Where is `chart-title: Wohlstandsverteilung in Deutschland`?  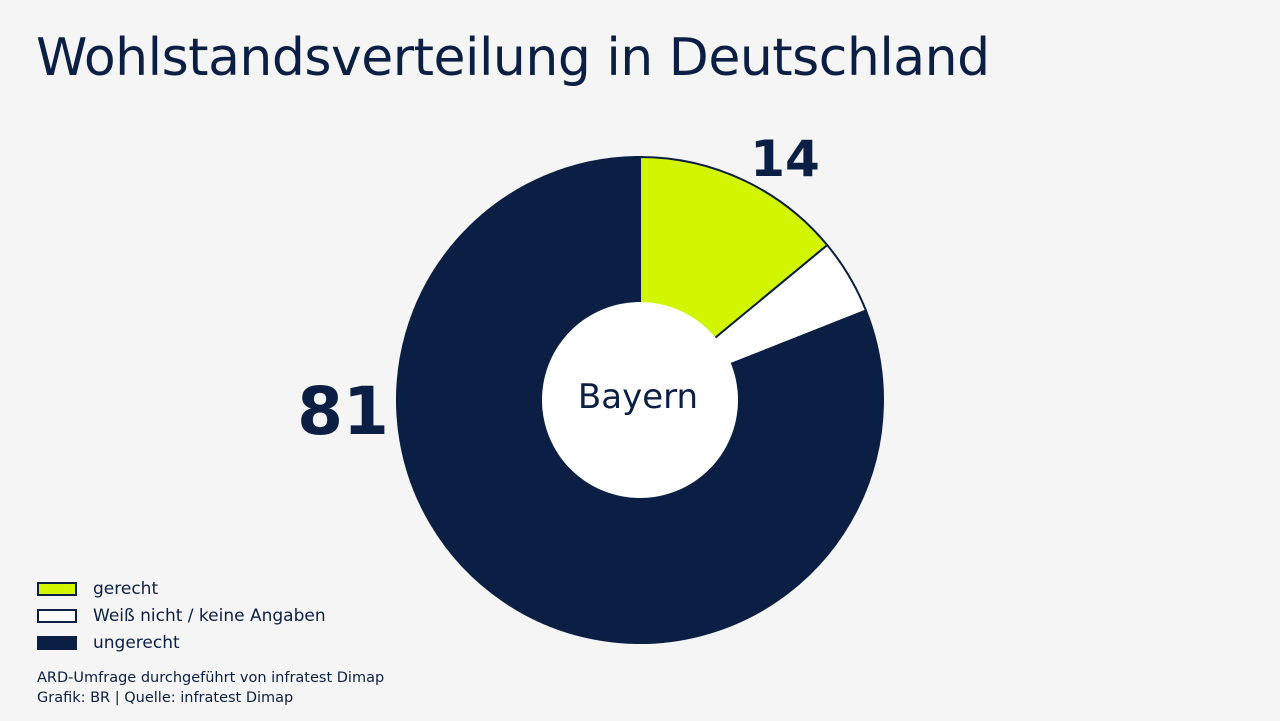
chart-title: Wohlstandsverteilung in Deutschland is located at coordinates (513, 58).